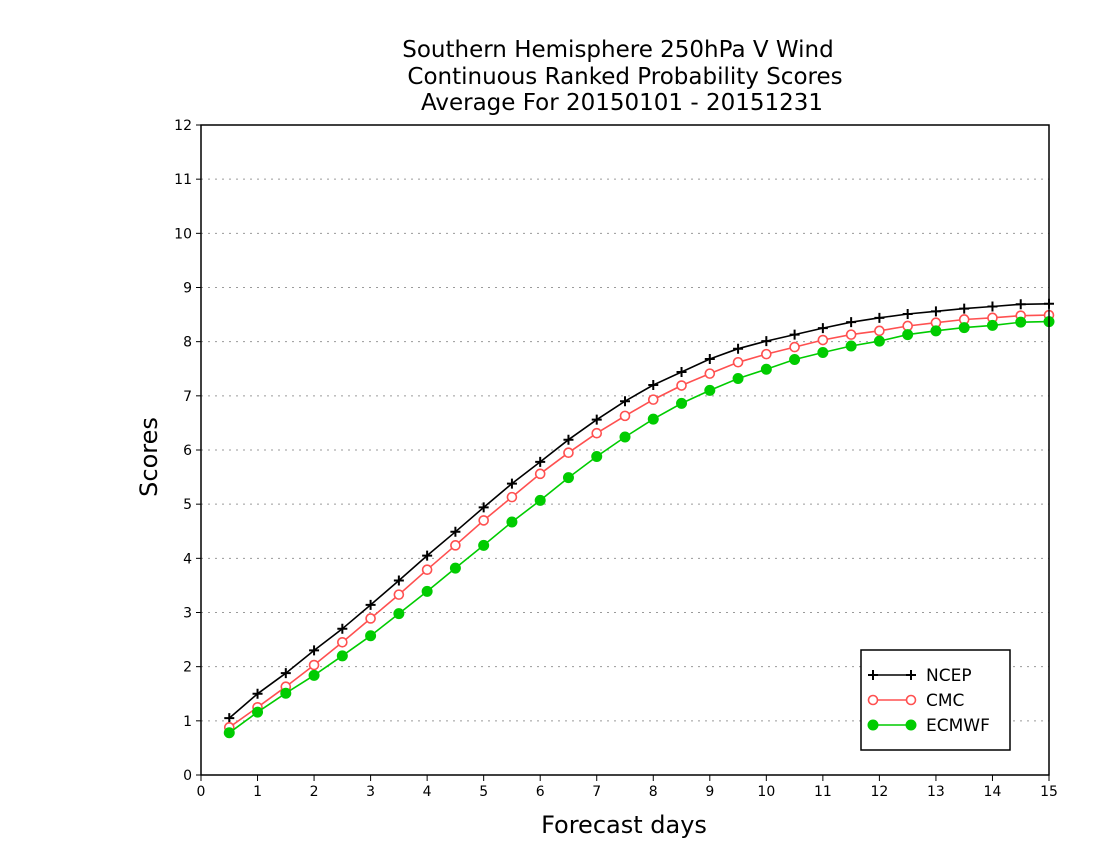 The image size is (1100, 850). I want to click on x-tick-label: 11, so click(823, 792).